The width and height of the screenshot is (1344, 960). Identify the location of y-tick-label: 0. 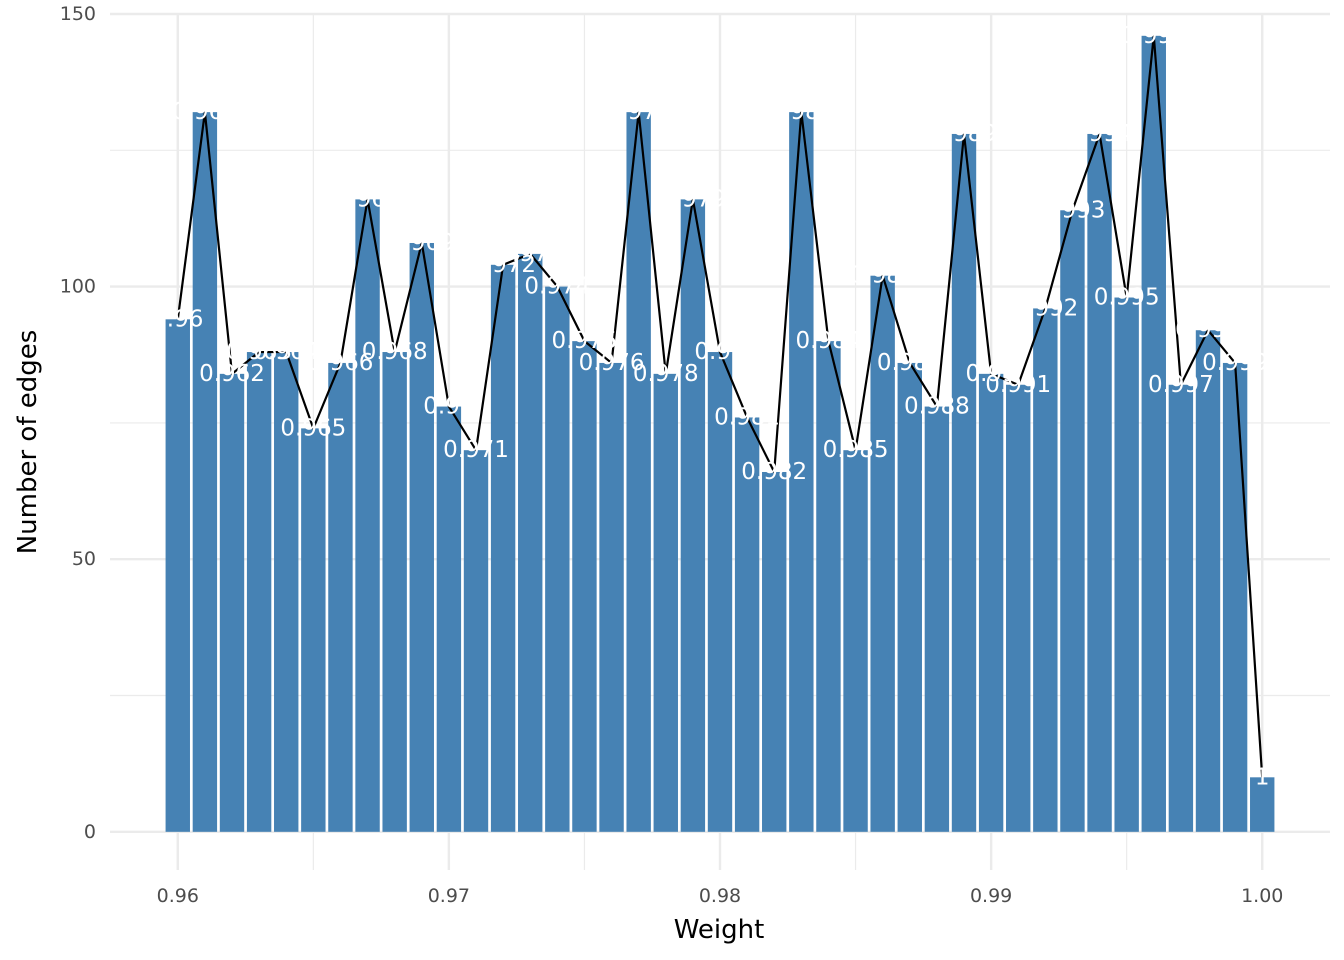
(90, 832).